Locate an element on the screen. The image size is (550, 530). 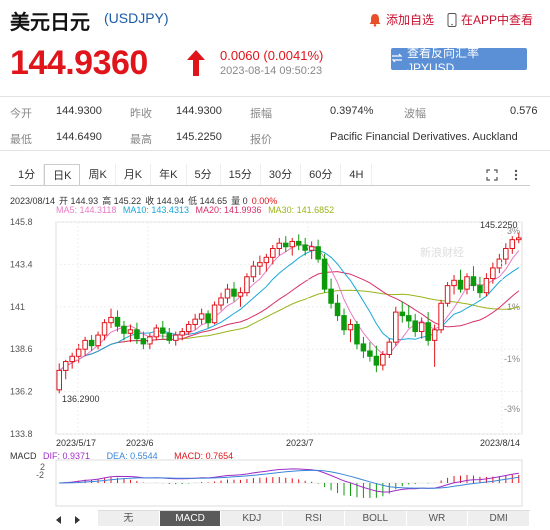
add-watchlist-link: 添加自选 is located at coordinates (401, 19).